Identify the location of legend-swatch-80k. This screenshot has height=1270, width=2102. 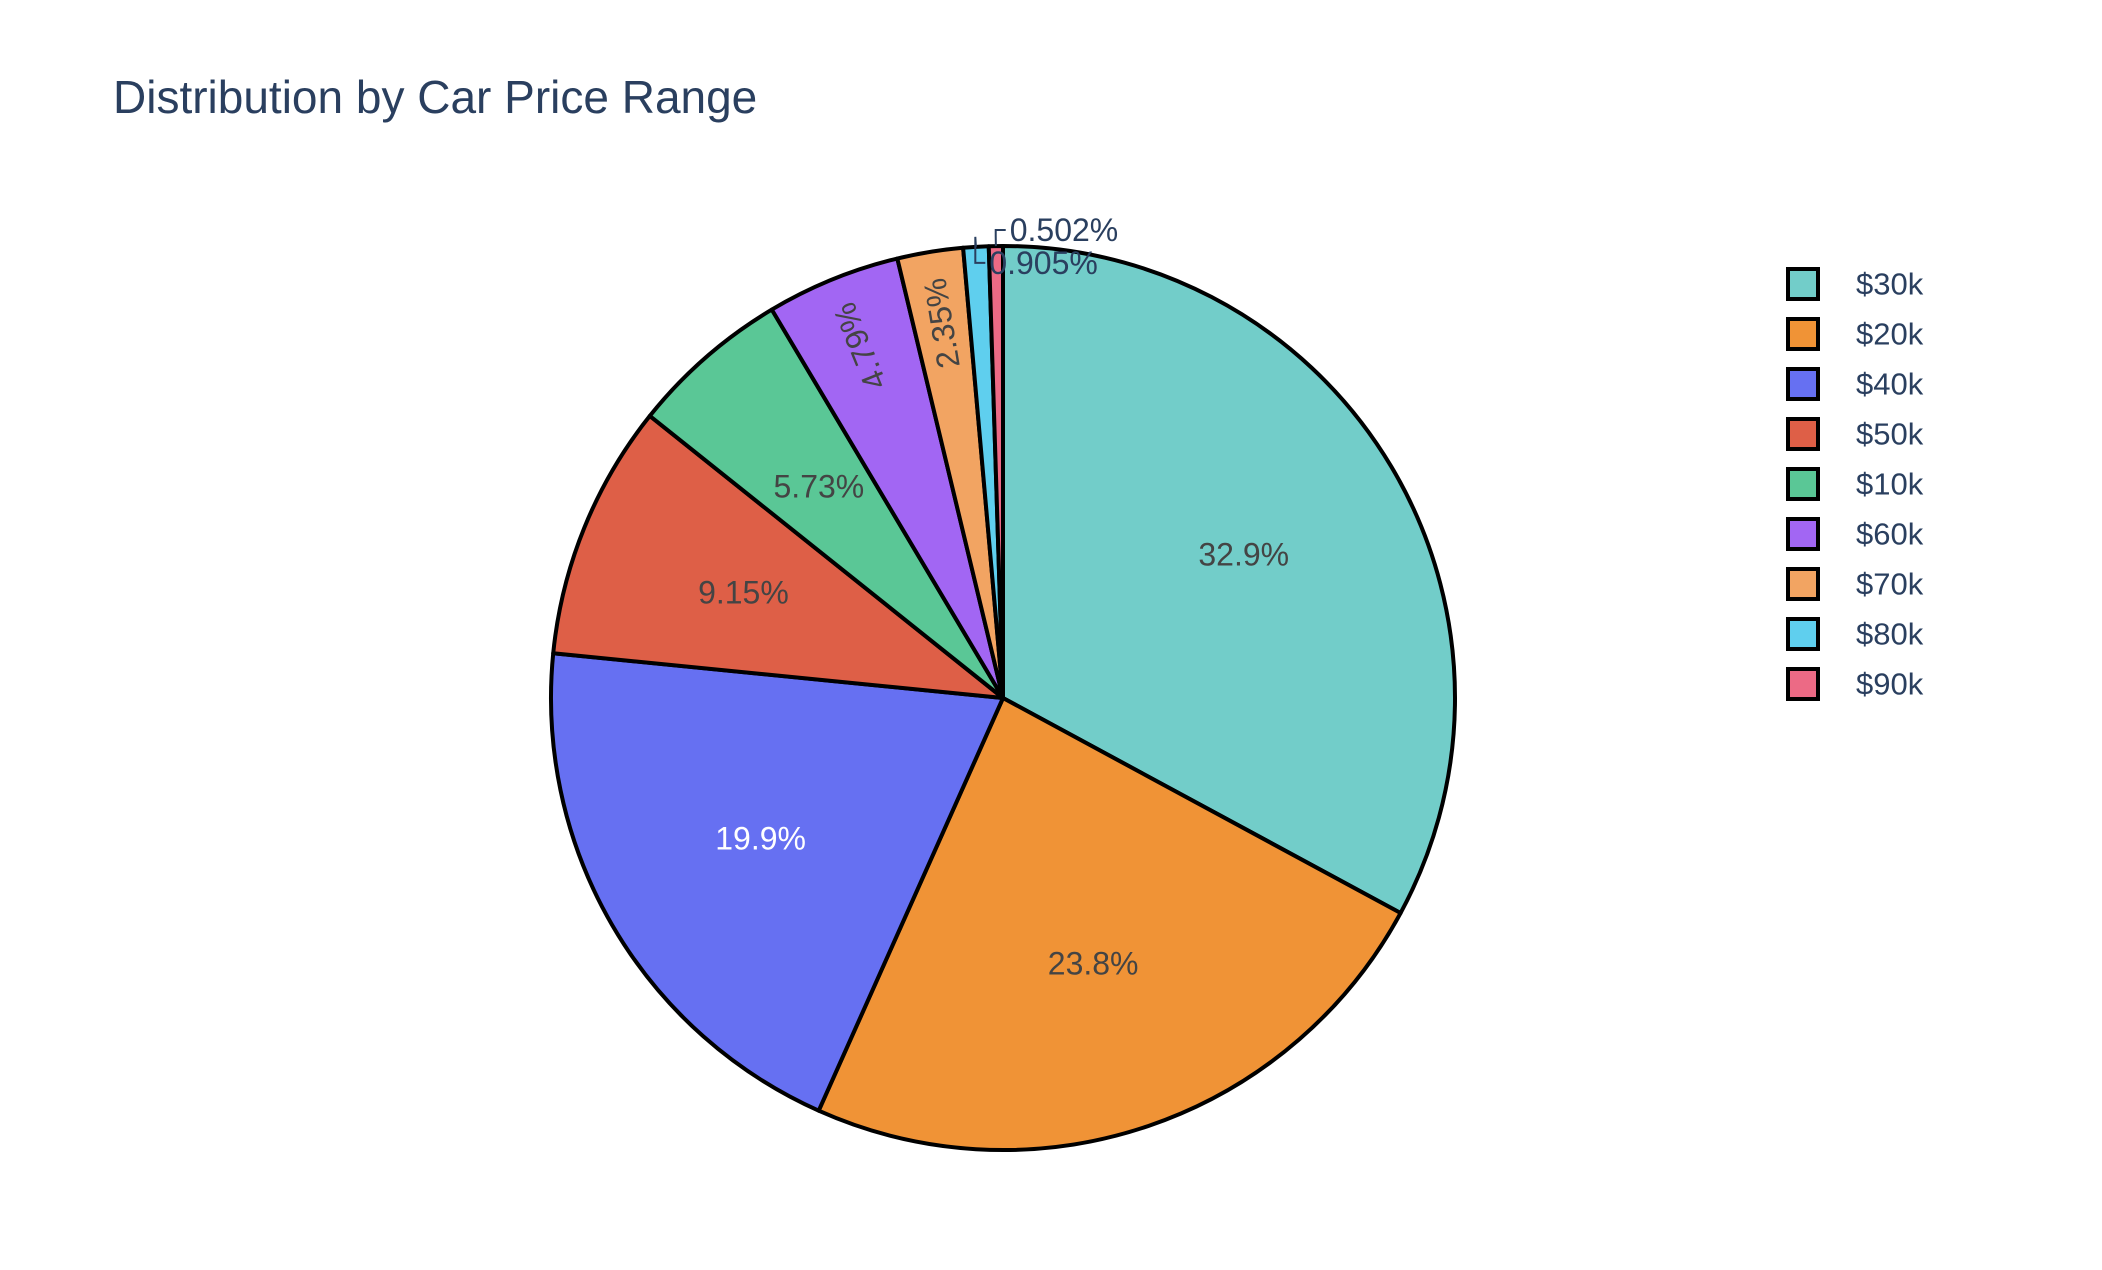
(1803, 634).